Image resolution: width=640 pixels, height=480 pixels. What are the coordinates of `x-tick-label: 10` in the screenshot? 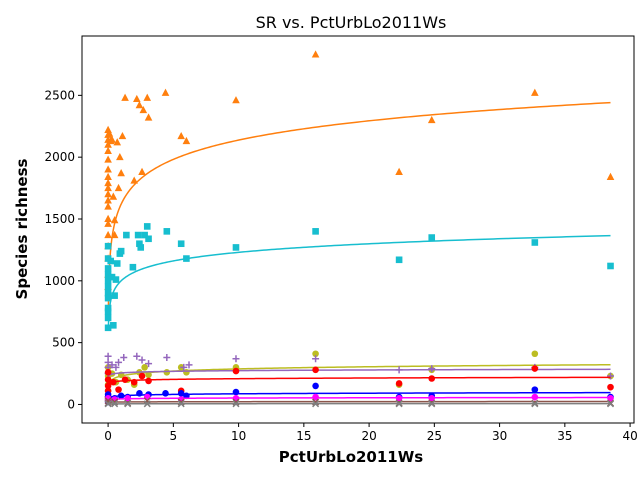 It's located at (238, 436).